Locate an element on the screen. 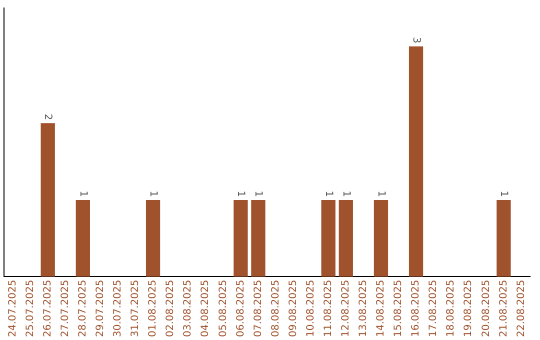 The image size is (540, 340). x-tick-label: 01.08.2025 is located at coordinates (153, 309).